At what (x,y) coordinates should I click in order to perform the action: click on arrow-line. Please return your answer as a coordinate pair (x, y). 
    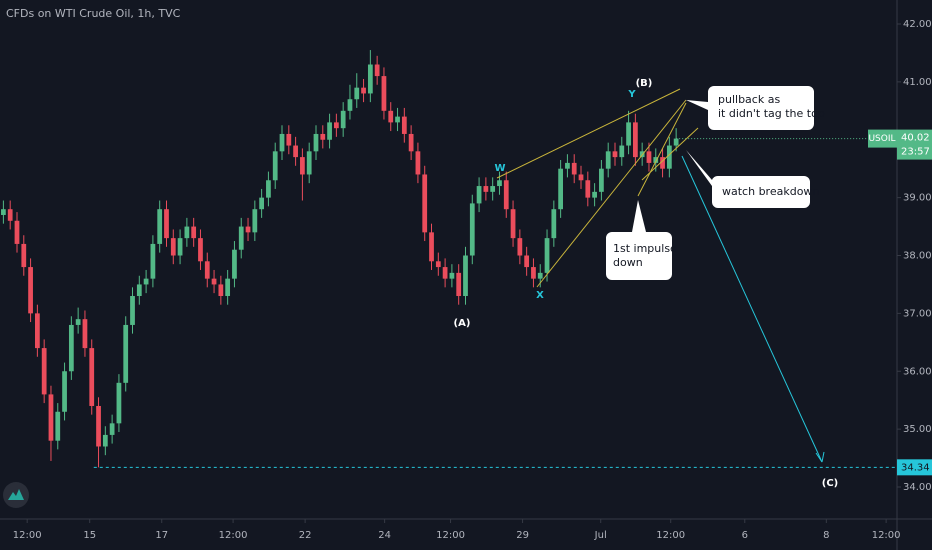
    Looking at the image, I should click on (752, 309).